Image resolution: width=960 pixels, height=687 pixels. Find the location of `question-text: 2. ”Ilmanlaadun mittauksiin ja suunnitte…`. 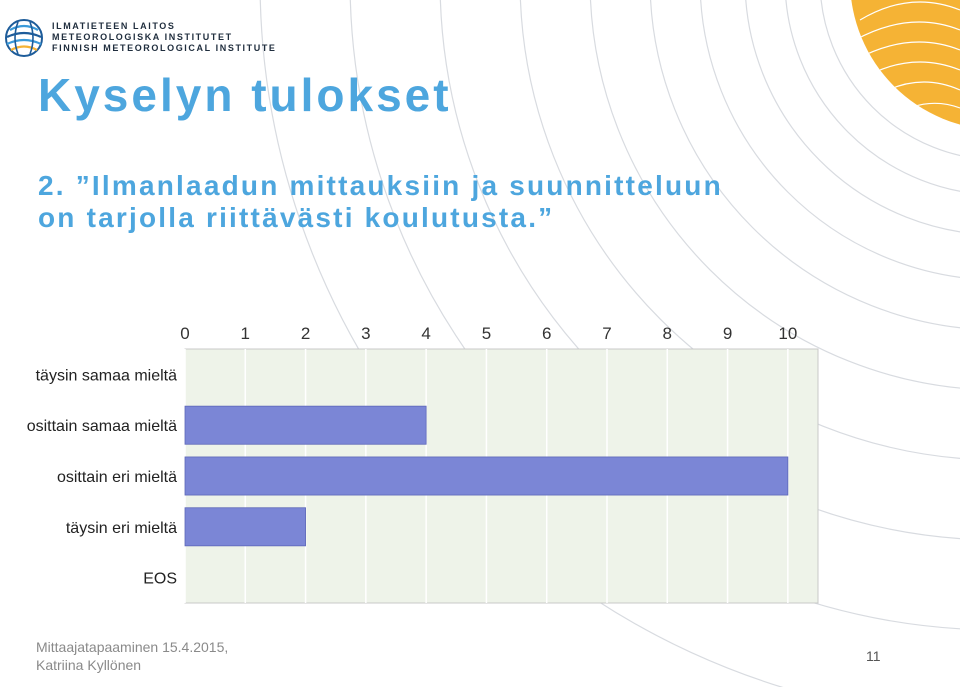

question-text: 2. ”Ilmanlaadun mittauksiin ja suunnitte… is located at coordinates (380, 202).